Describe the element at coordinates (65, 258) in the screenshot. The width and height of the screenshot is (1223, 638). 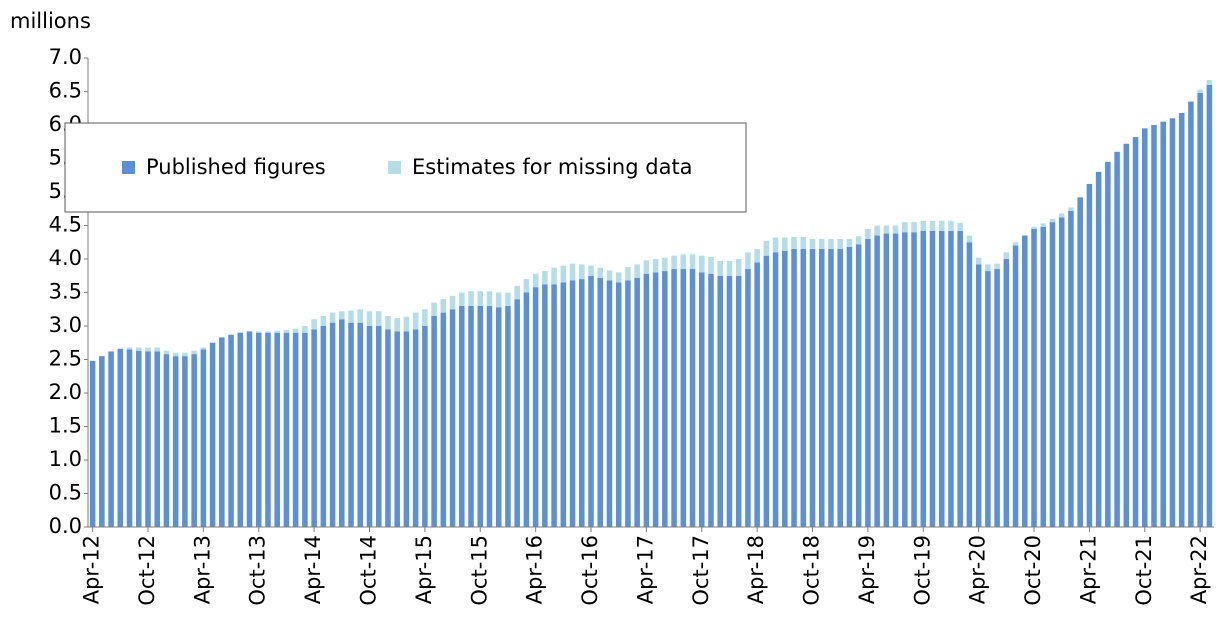
I see `y-tick-label: 4.0` at that location.